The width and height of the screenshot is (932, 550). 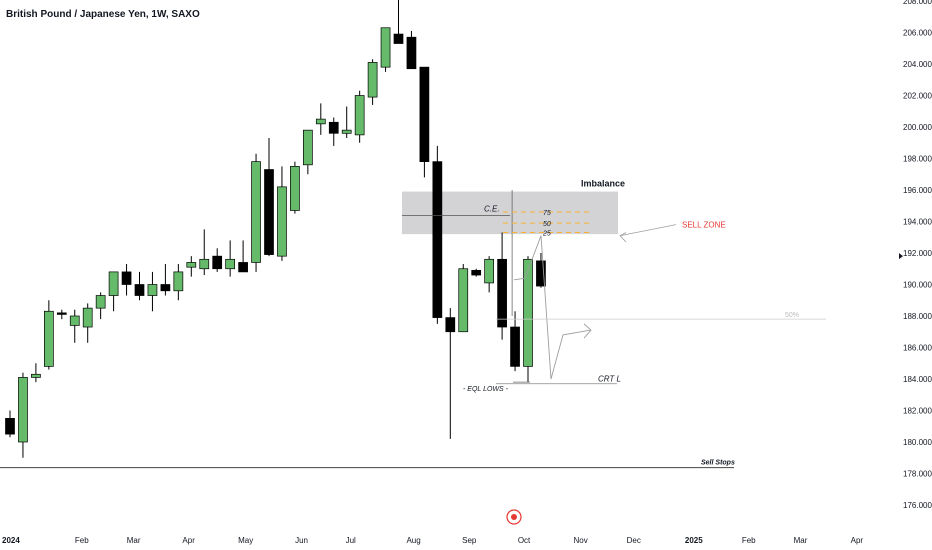 I want to click on x-tick-label: 2025, so click(x=694, y=540).